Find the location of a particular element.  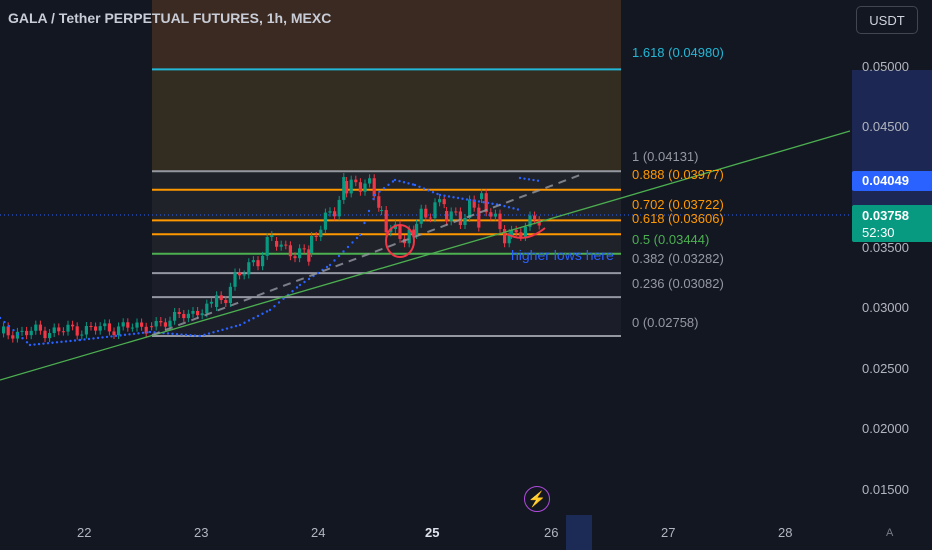

higher-lows-annotation: higher lows here is located at coordinates (562, 255).